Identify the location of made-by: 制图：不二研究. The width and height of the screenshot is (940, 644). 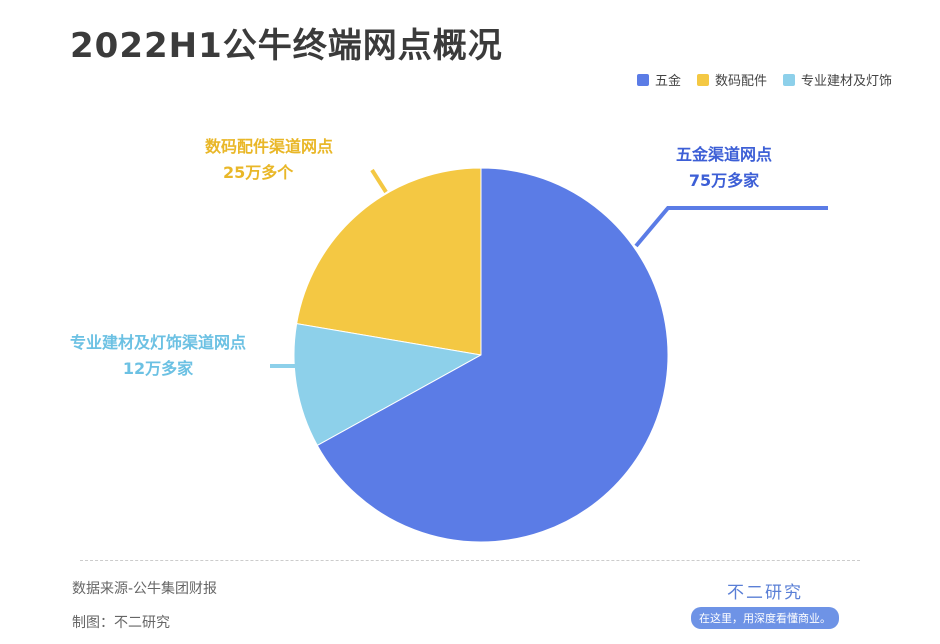
(121, 623).